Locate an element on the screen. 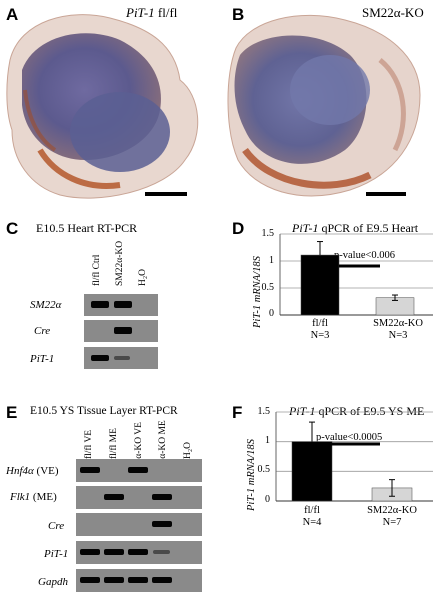 The width and height of the screenshot is (443, 604). panel-a-image is located at coordinates (102, 106).